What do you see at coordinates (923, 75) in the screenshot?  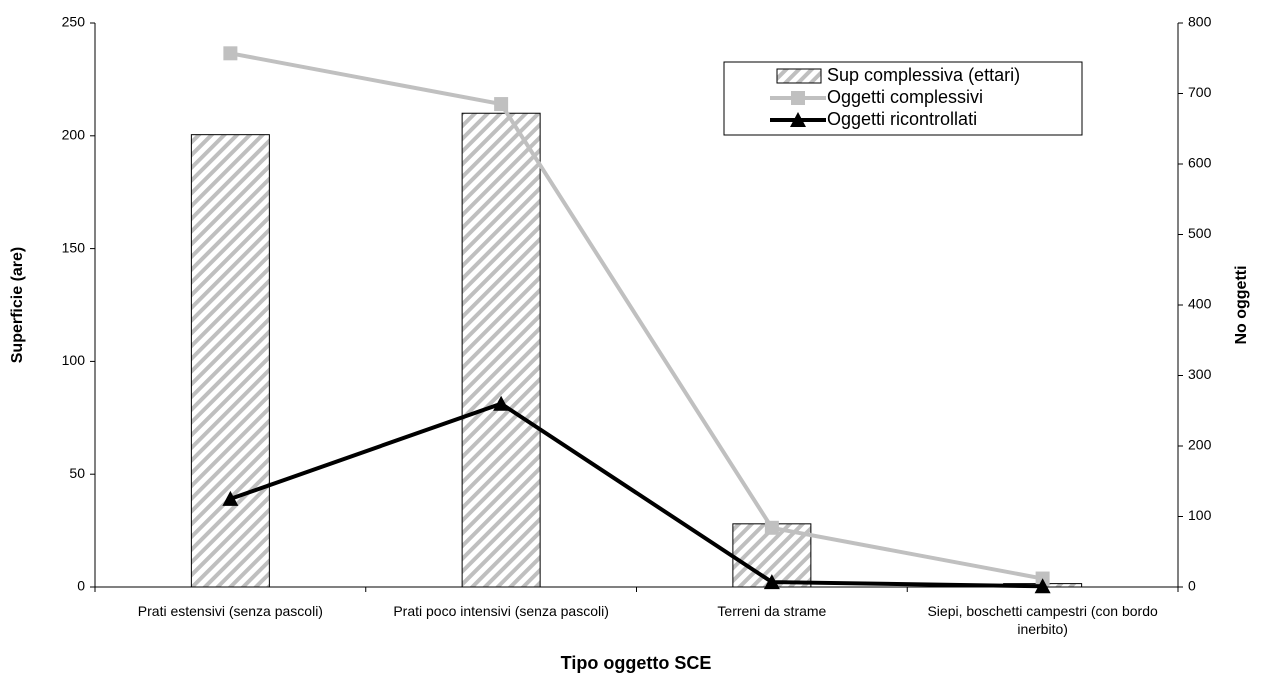 I see `legend-label: Sup complessiva (ettari)` at bounding box center [923, 75].